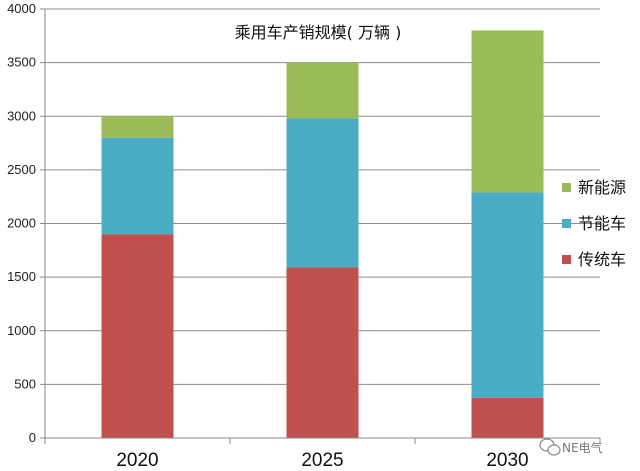 This screenshot has height=471, width=640. What do you see at coordinates (550, 447) in the screenshot?
I see `wechat-icon` at bounding box center [550, 447].